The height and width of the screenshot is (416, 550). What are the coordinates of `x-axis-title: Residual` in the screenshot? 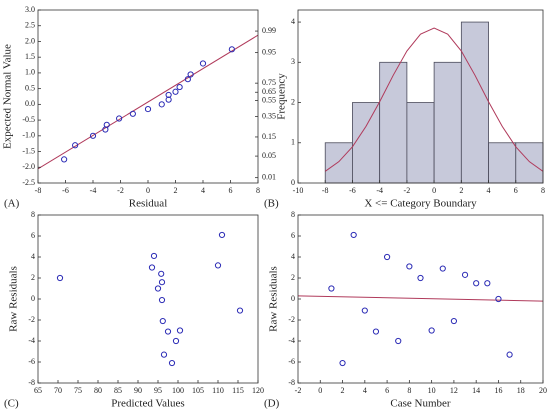 It's located at (148, 204).